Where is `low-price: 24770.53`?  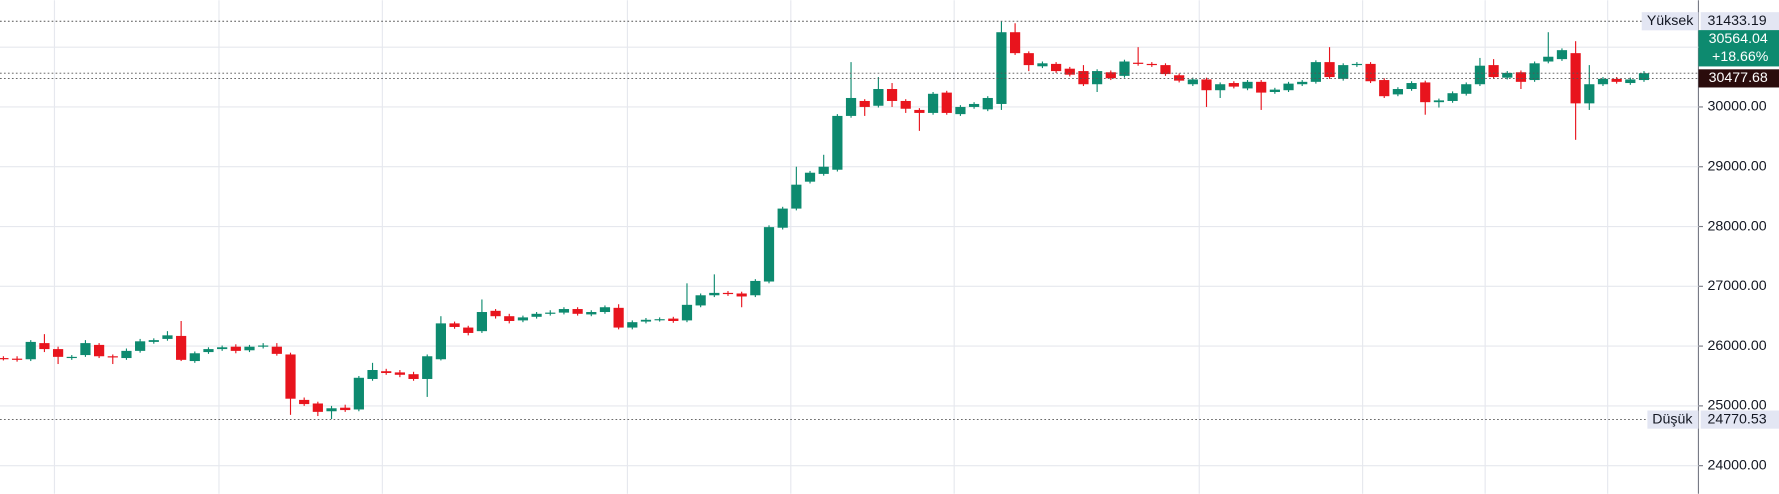
low-price: 24770.53 is located at coordinates (1737, 419).